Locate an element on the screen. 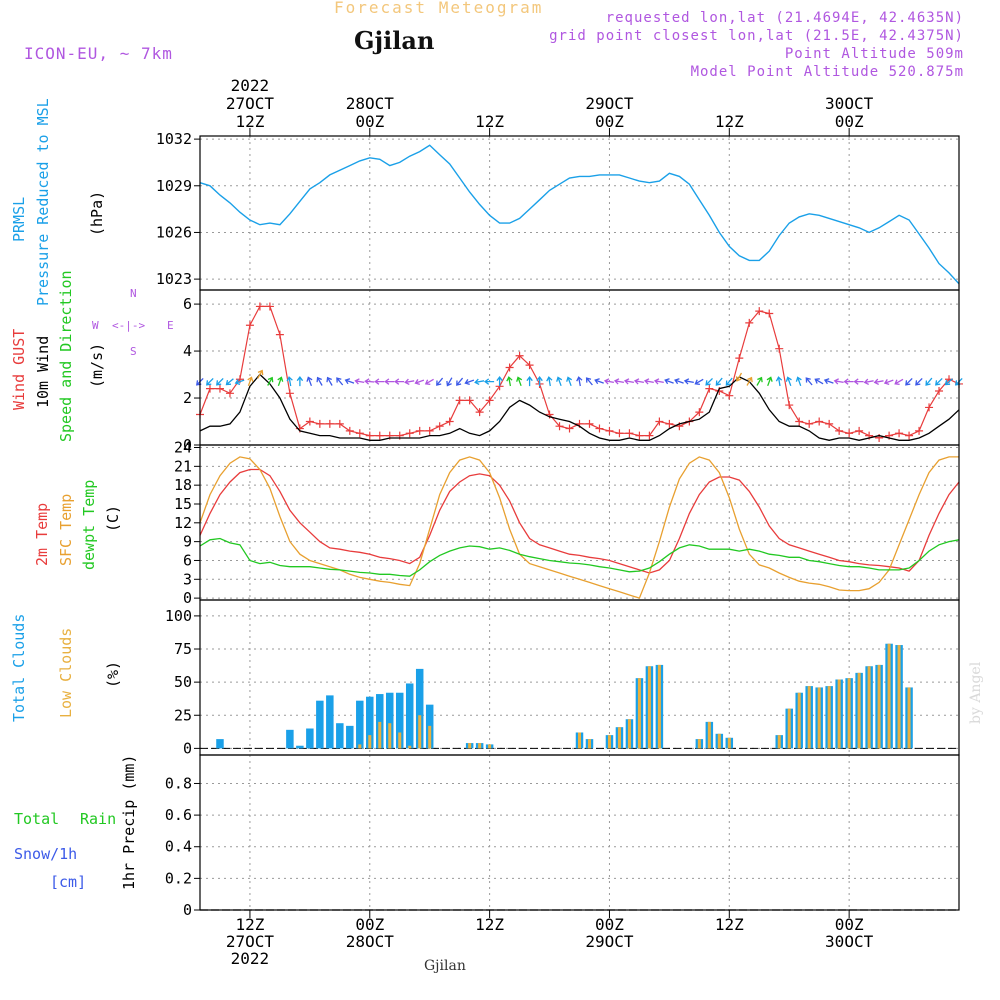 This screenshot has width=1000, height=1000. y-tick-label: 1032 is located at coordinates (174, 139).